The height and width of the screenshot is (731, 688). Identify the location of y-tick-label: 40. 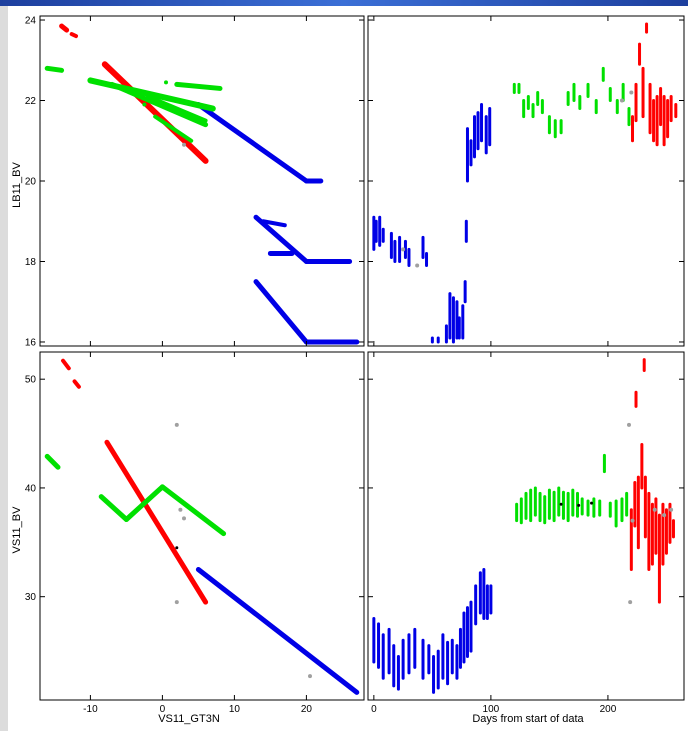
(31, 488).